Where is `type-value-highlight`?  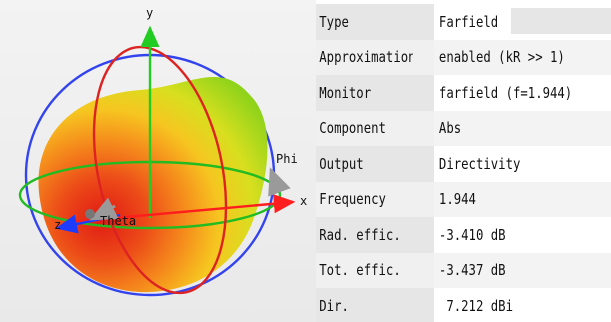 type-value-highlight is located at coordinates (561, 21).